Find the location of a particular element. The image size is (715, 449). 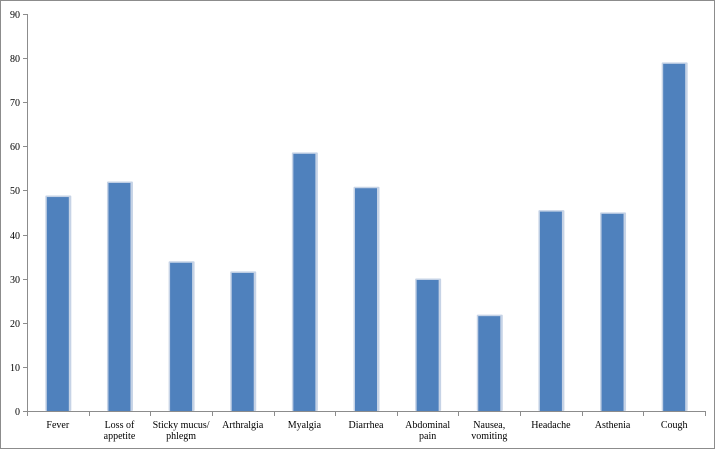

x-tick-label-line: Loss of is located at coordinates (120, 425).